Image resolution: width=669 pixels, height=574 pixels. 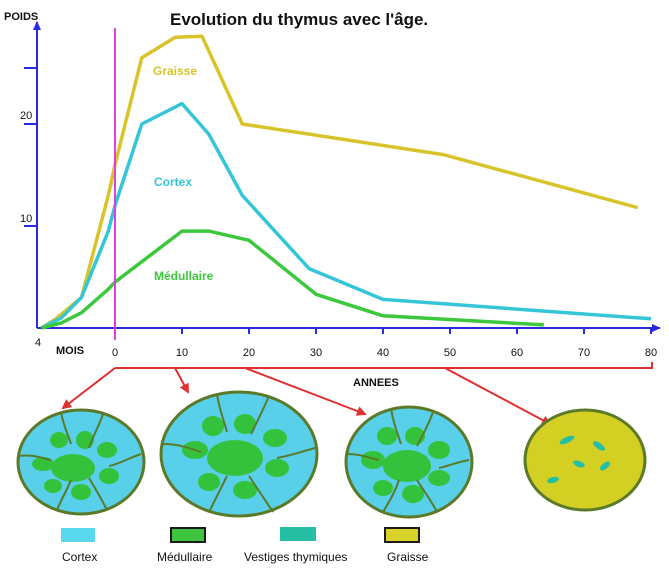 What do you see at coordinates (26, 116) in the screenshot?
I see `y-tick-label: 20` at bounding box center [26, 116].